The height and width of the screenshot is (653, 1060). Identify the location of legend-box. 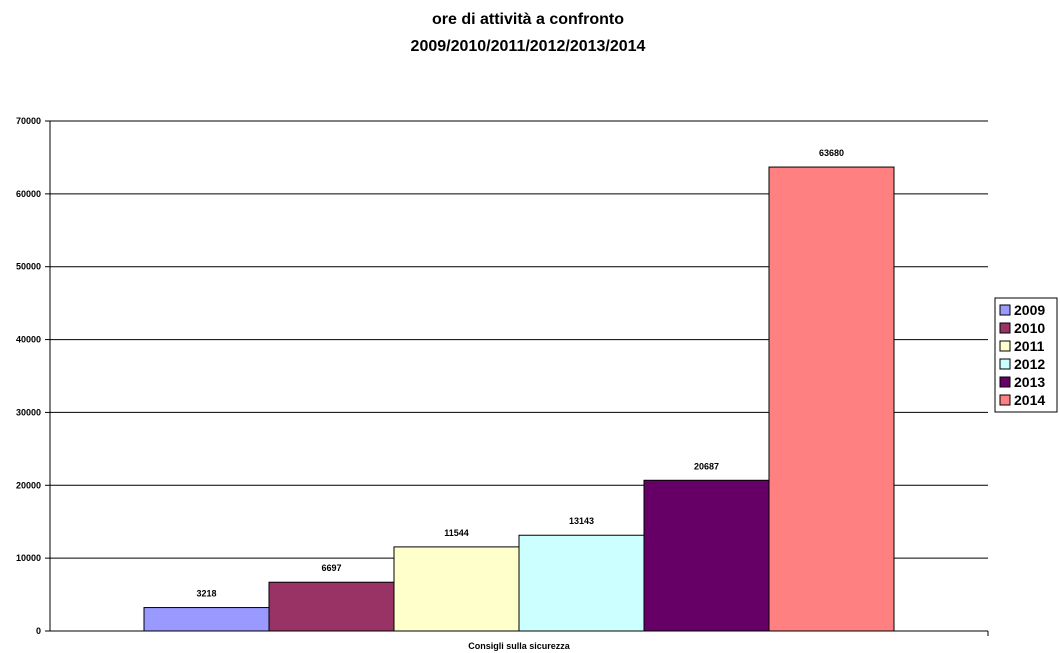
(1026, 355).